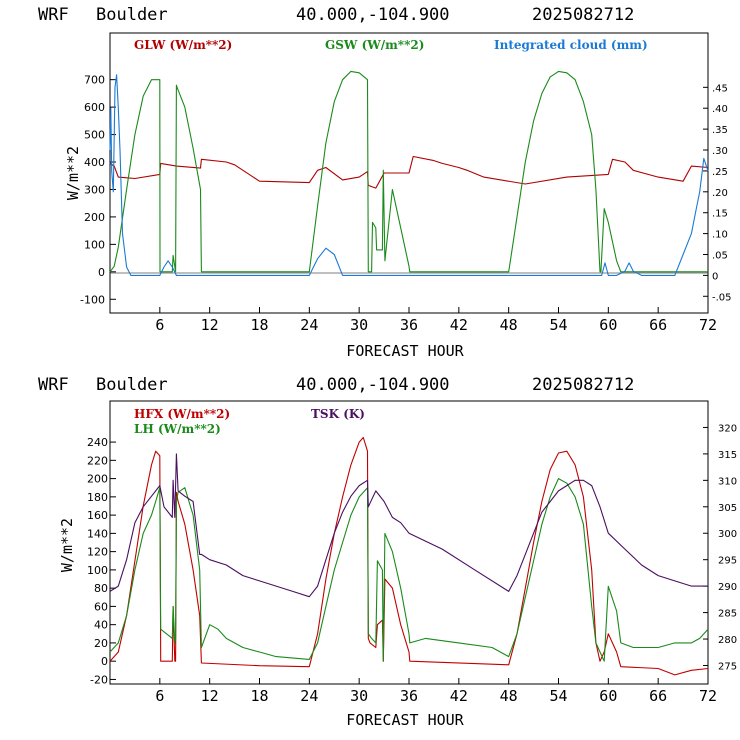 This screenshot has width=740, height=740. I want to click on x-axis-label-top: FORECAST HOUR, so click(405, 351).